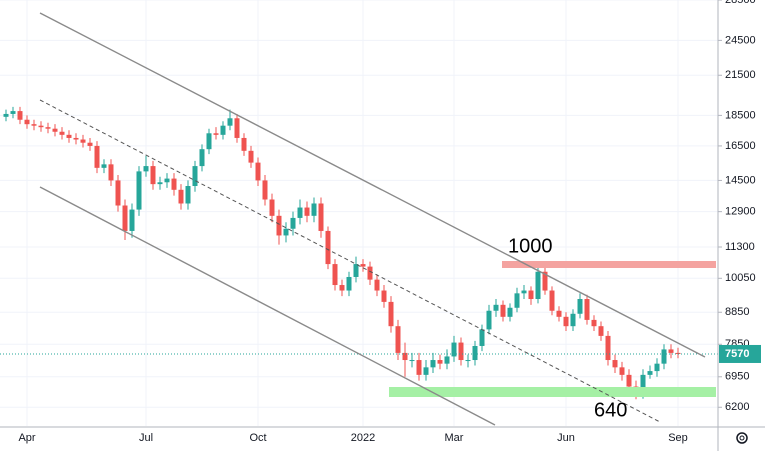 The image size is (765, 451). I want to click on x-tick-label: 2022, so click(363, 438).